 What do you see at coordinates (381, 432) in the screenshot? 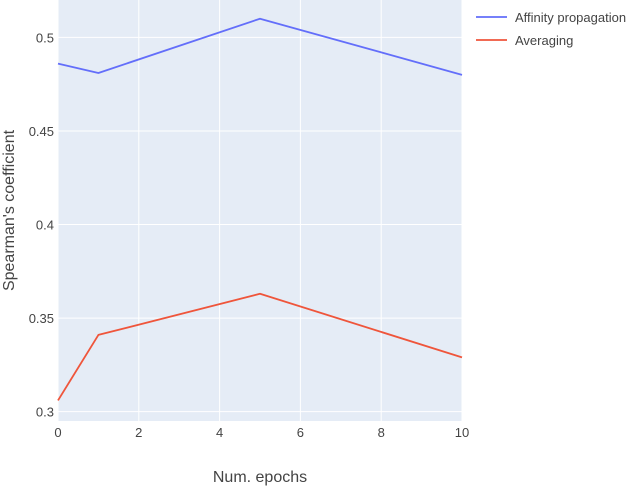
I see `x-tick-label: 8` at bounding box center [381, 432].